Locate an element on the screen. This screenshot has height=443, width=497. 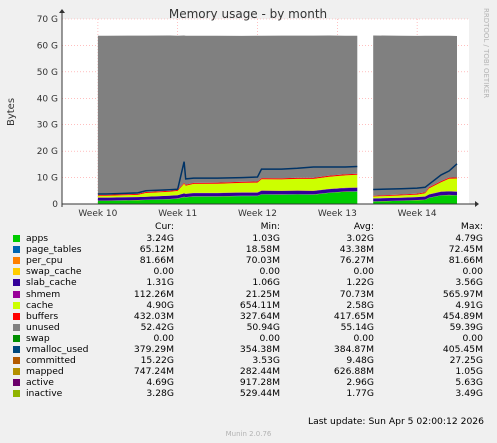
legend-avg: 2.58G is located at coordinates (360, 305).